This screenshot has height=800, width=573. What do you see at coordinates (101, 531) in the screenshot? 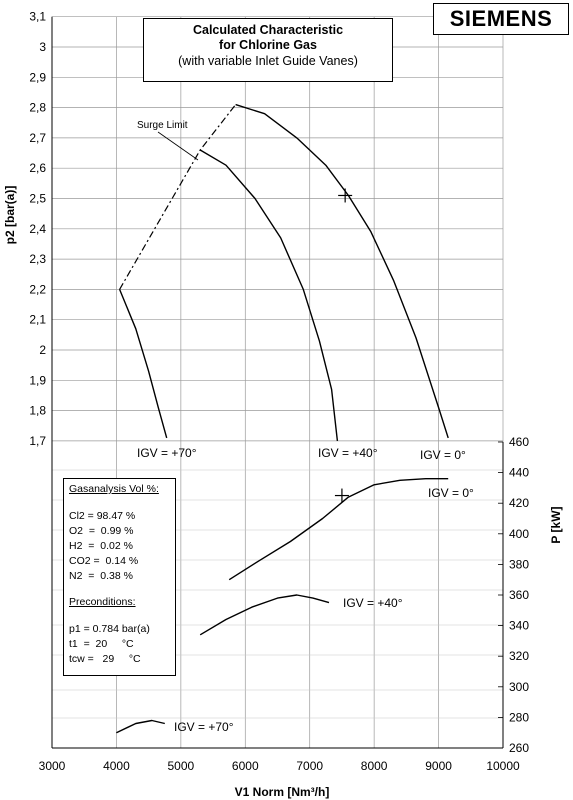
I see `gas-item: O2 = 0.99 %` at bounding box center [101, 531].